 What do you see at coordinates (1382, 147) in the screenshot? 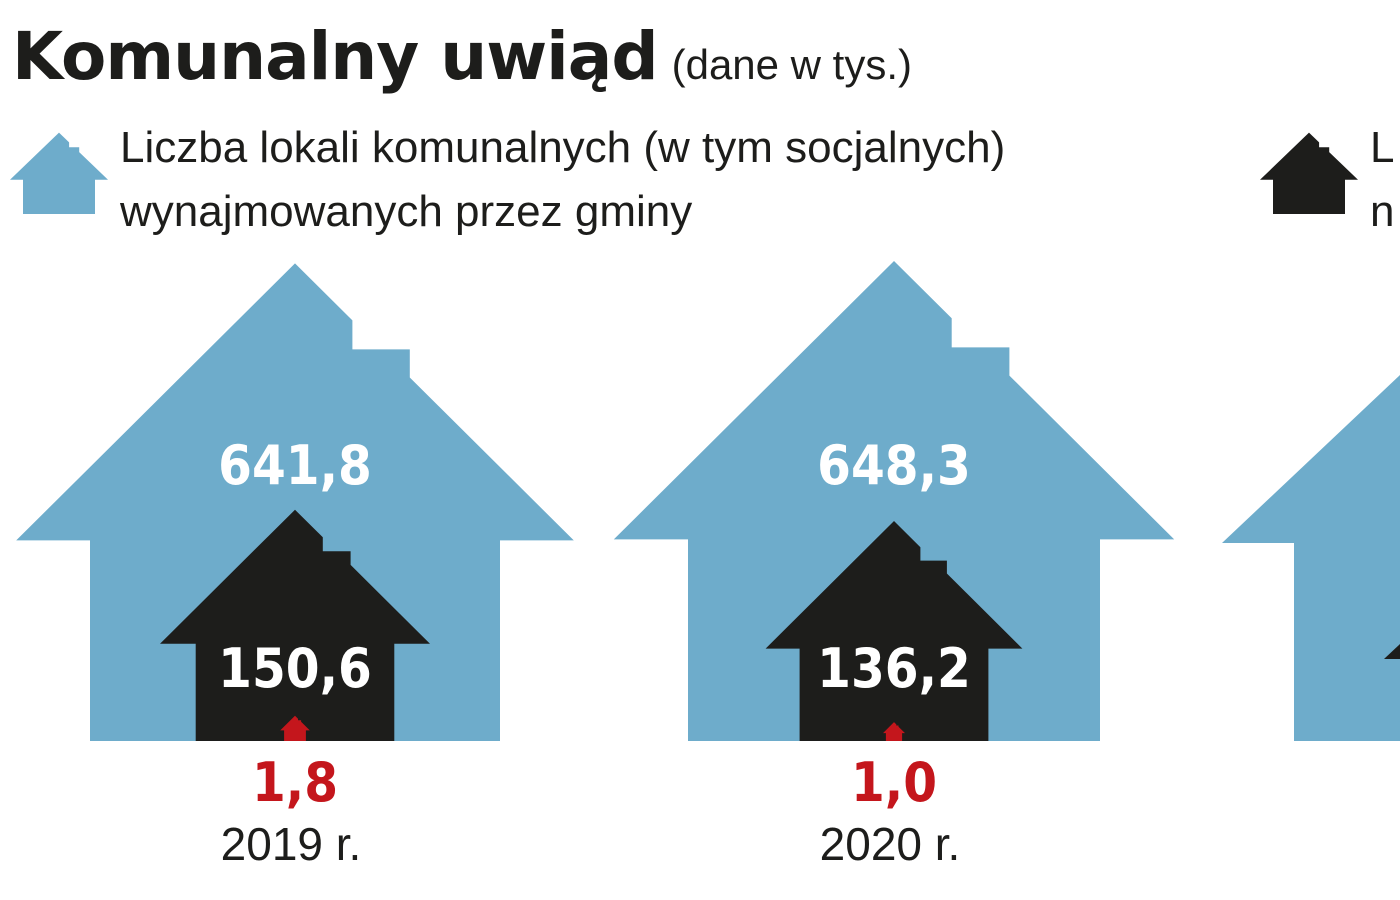
I see `legend-item-2-line-1: L` at bounding box center [1382, 147].